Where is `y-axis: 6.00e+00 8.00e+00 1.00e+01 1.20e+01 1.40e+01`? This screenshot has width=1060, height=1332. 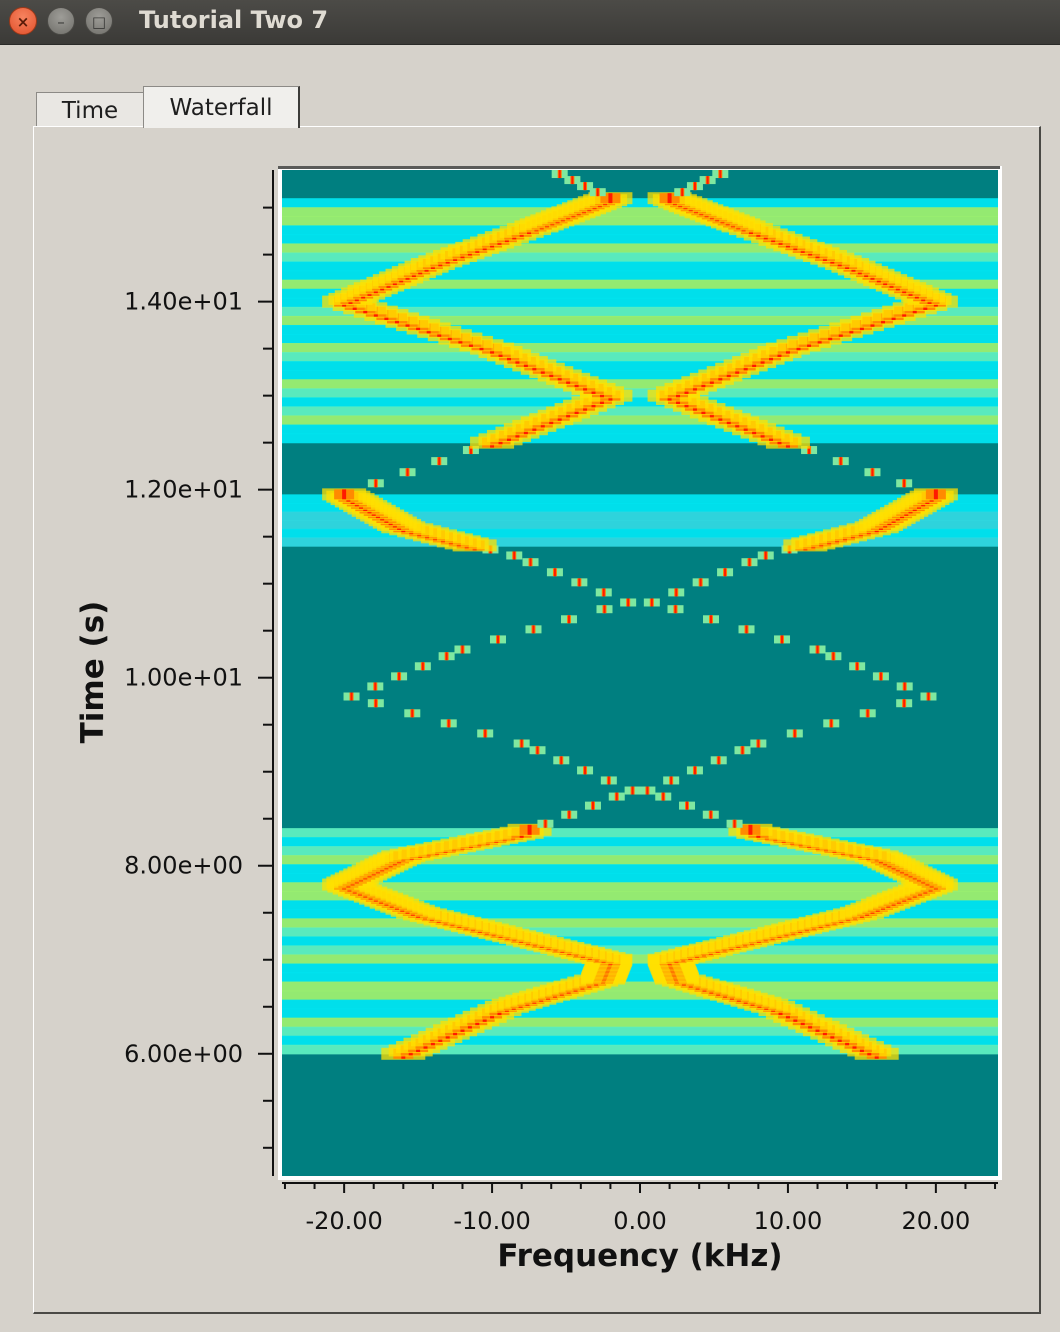
y-axis: 6.00e+00 8.00e+00 1.00e+01 1.20e+01 1.40e+01 is located at coordinates (199, 673).